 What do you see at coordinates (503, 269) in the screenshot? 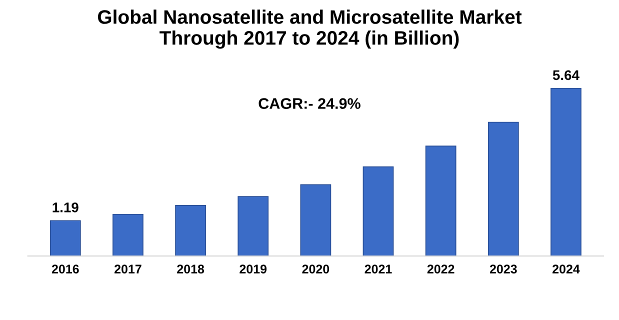
I see `x-tick-label: 2023` at bounding box center [503, 269].